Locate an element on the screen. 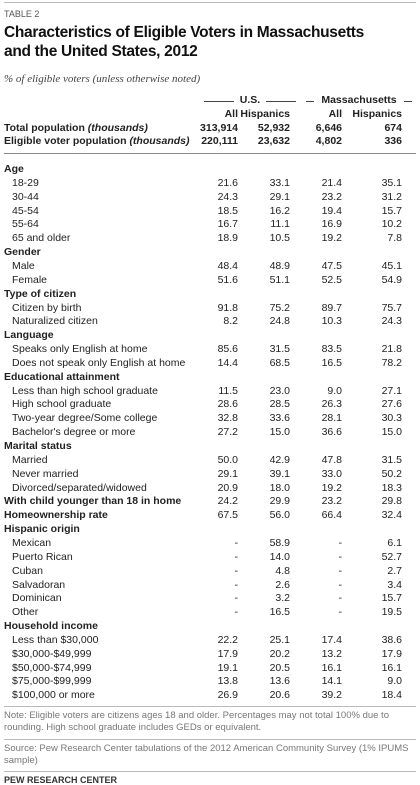  cell-value: 67.5 is located at coordinates (227, 515).